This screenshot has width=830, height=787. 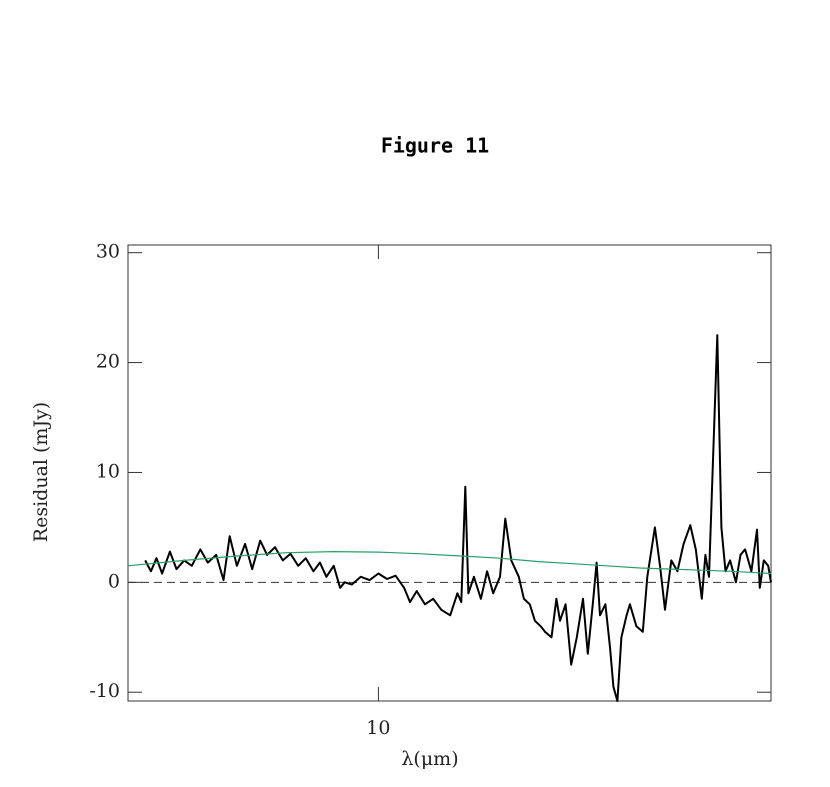 I want to click on y-tick-label: 0, so click(x=114, y=581).